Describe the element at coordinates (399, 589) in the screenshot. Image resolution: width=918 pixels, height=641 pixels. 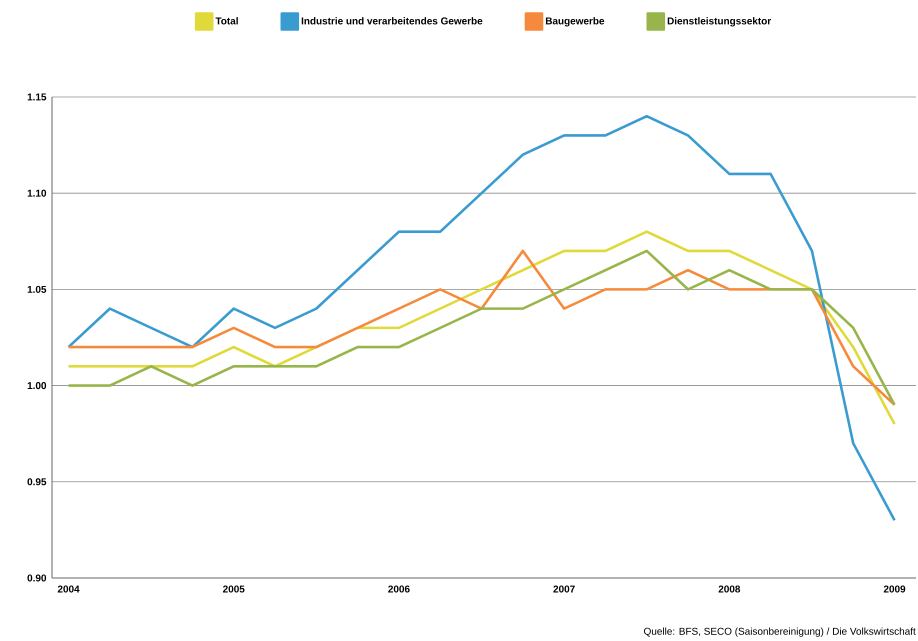
I see `x-tick-label: 2006` at that location.